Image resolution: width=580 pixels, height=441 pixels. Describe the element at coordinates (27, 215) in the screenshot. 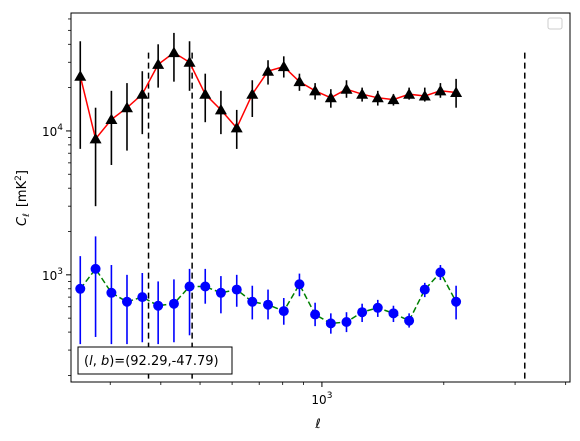

I see `y-axis-label-sub: ℓ` at that location.